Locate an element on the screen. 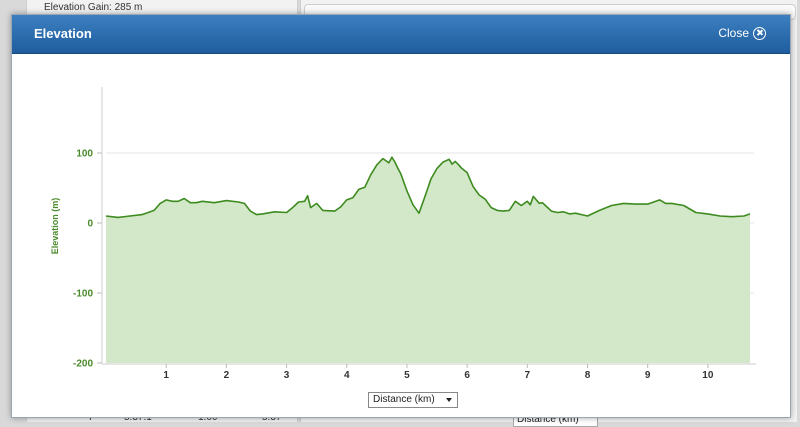  elevation-line is located at coordinates (428, 187).